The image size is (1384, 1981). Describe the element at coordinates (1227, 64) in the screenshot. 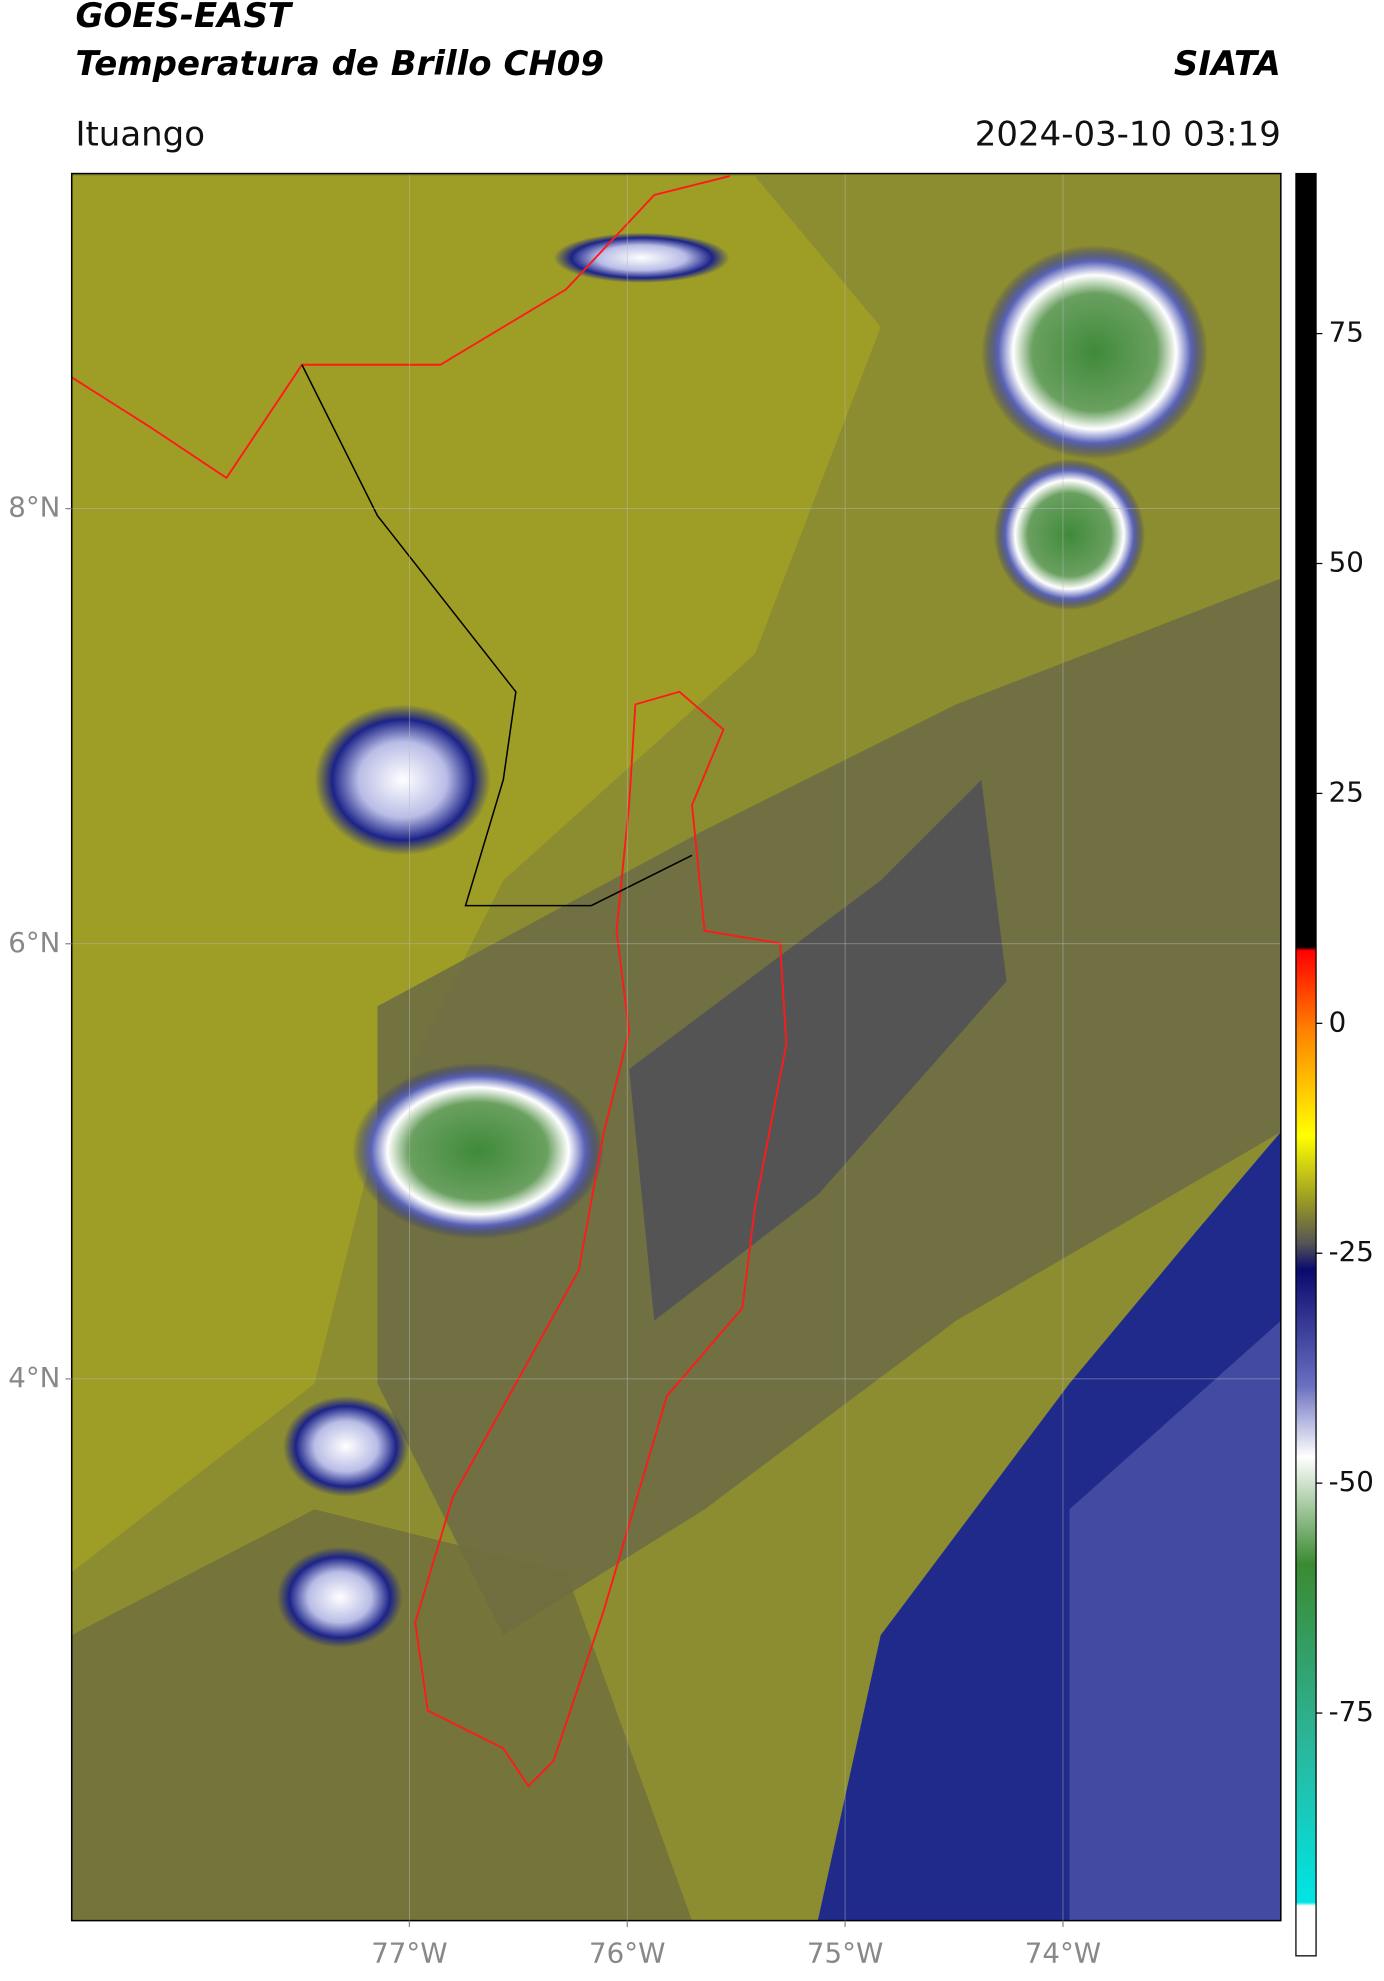

I see `source: SIATA` at that location.